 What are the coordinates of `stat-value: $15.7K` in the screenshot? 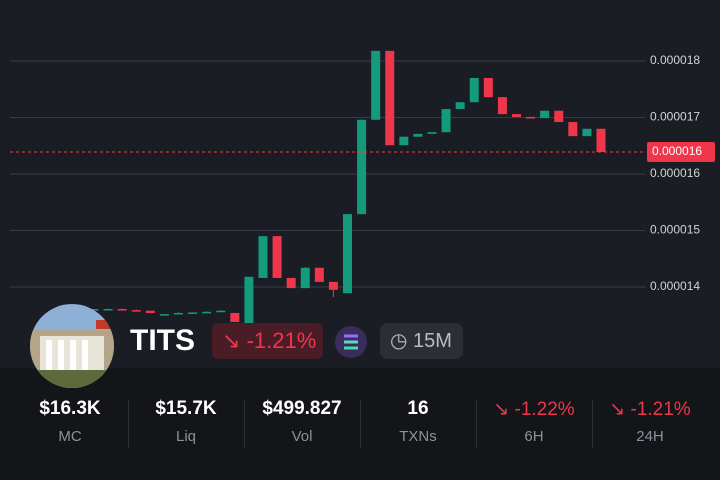 It's located at (186, 410).